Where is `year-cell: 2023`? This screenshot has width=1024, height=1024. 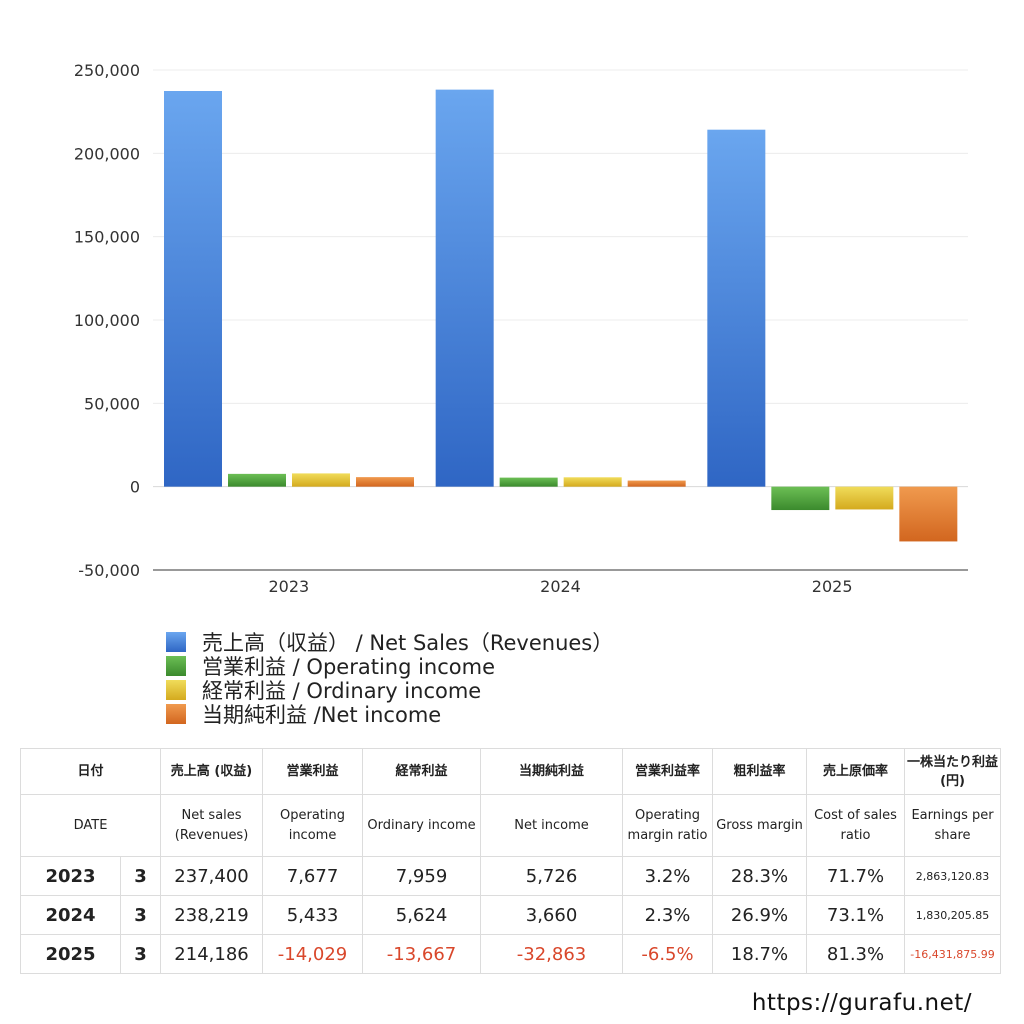 year-cell: 2023 is located at coordinates (70, 876).